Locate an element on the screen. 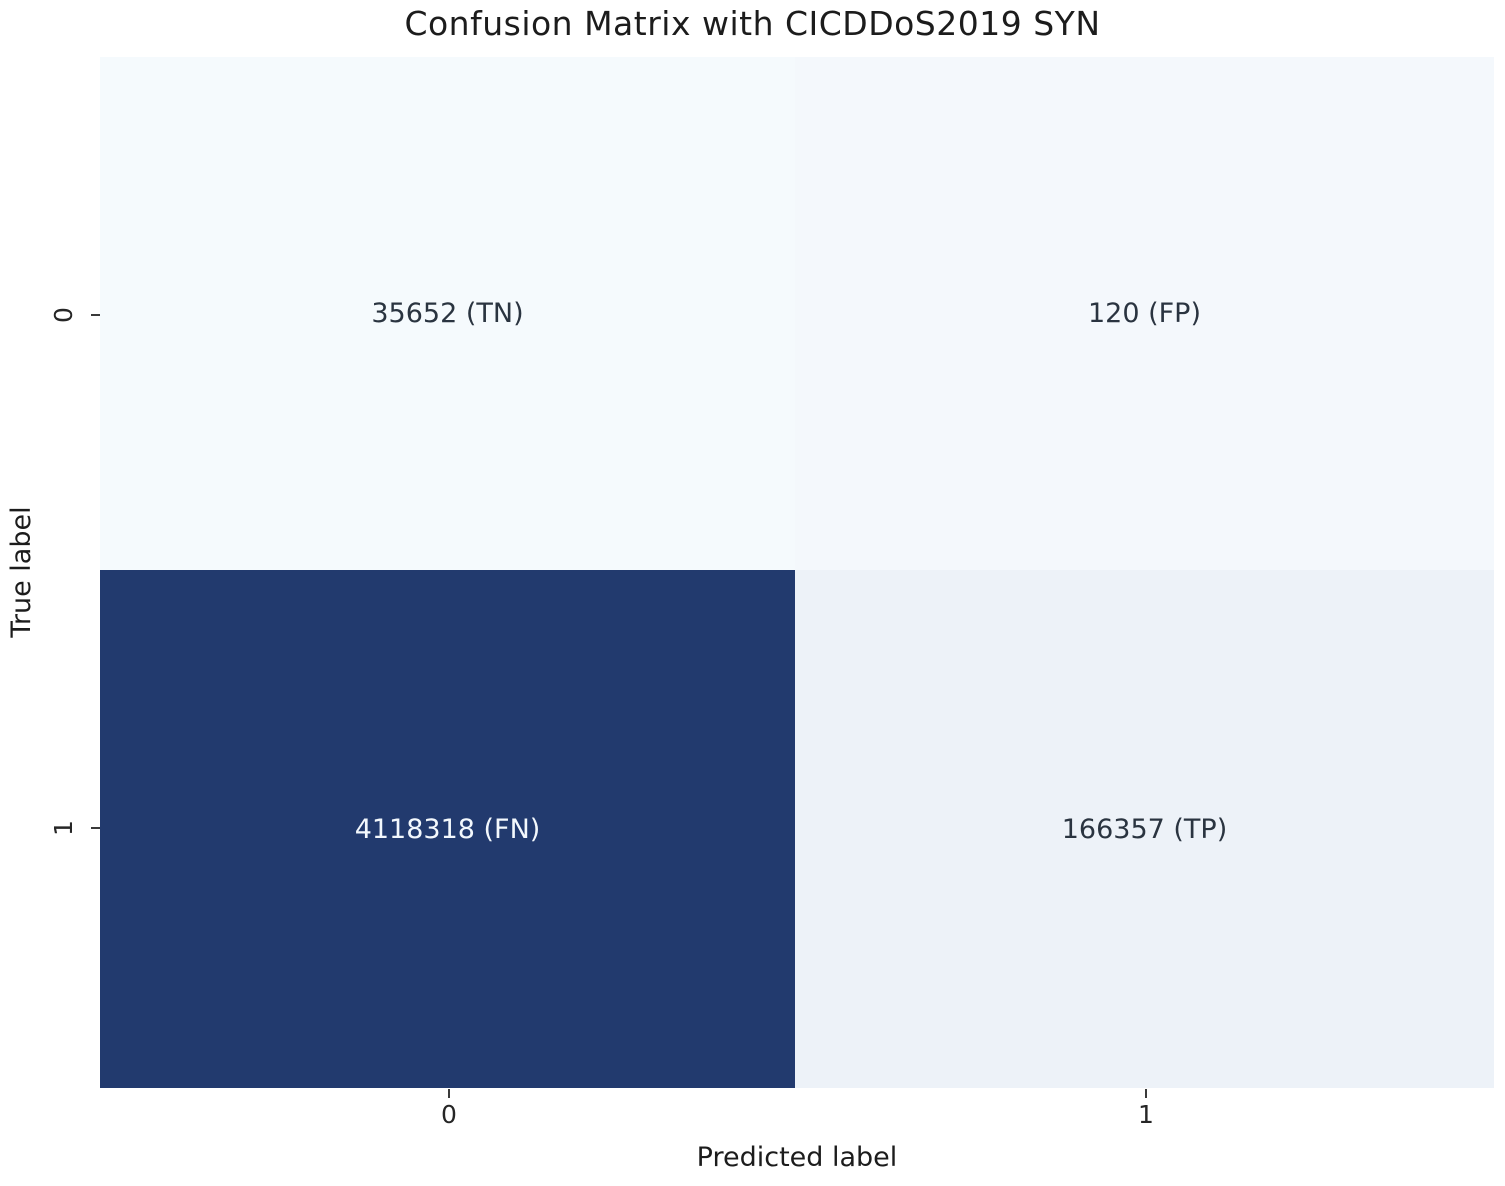 The width and height of the screenshot is (1505, 1186). chart-title: Confusion Matrix with CICDDoS2019 SYN is located at coordinates (752, 23).